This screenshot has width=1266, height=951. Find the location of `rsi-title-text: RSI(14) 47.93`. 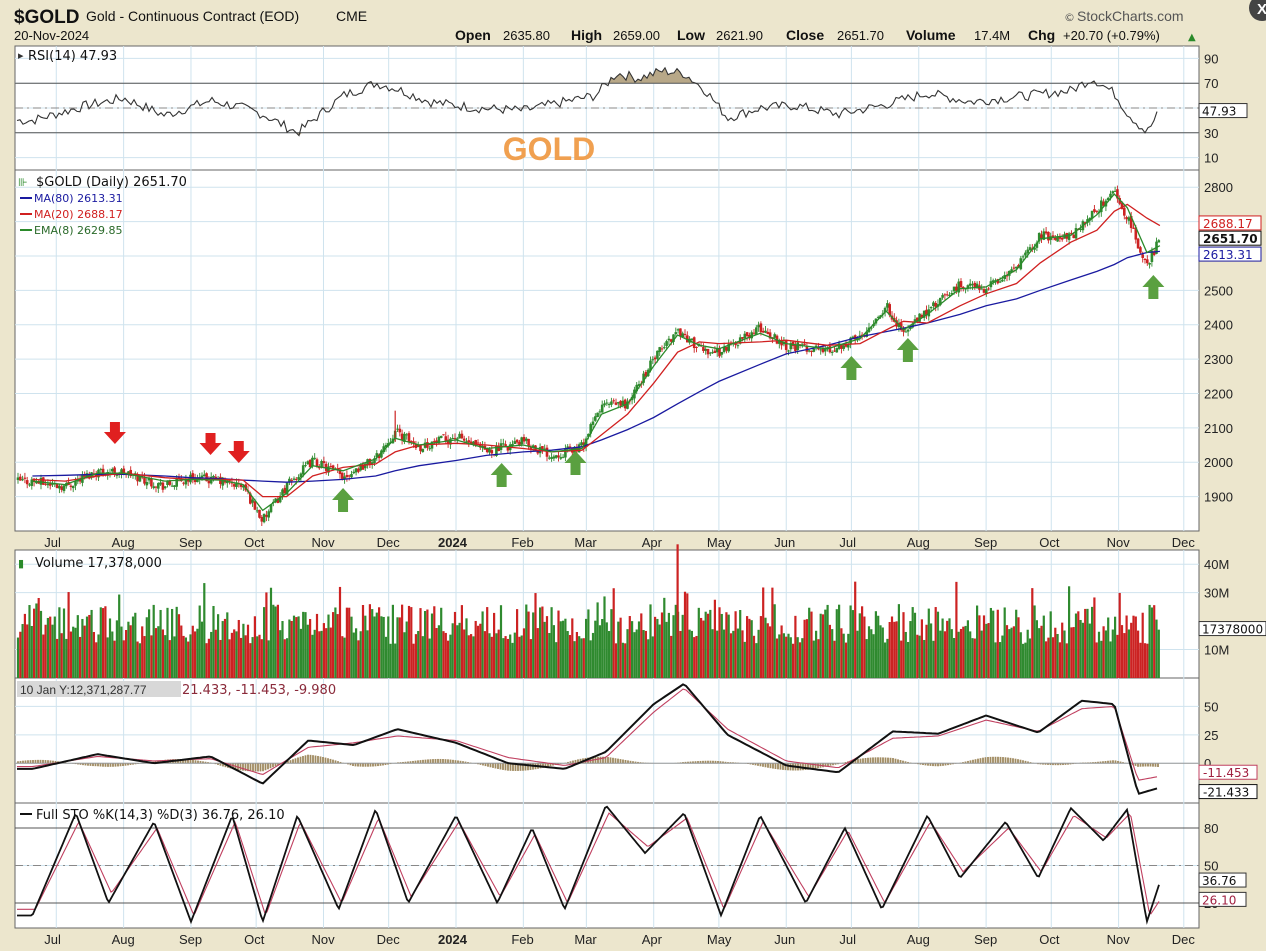

rsi-title-text: RSI(14) 47.93 is located at coordinates (72, 56).